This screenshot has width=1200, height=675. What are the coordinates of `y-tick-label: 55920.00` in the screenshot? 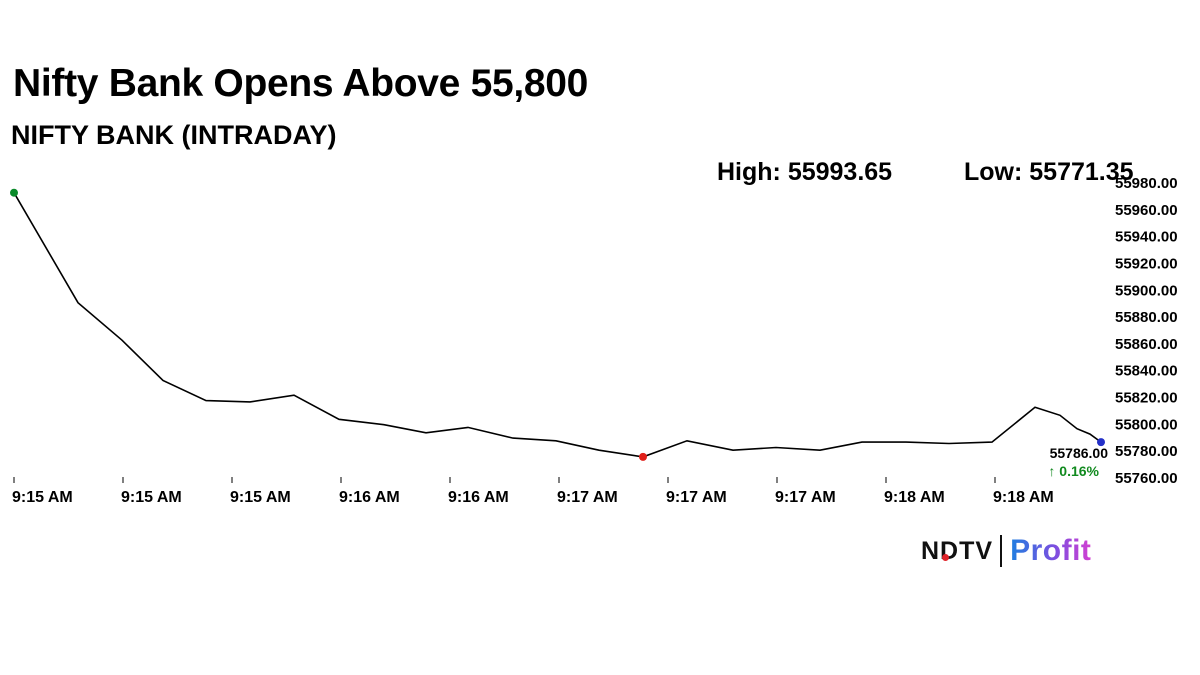 It's located at (1146, 263).